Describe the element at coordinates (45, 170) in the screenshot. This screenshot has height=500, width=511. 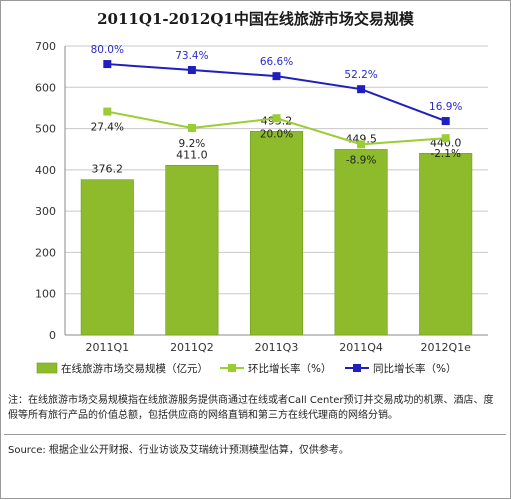
I see `y-tick-label: 400` at that location.